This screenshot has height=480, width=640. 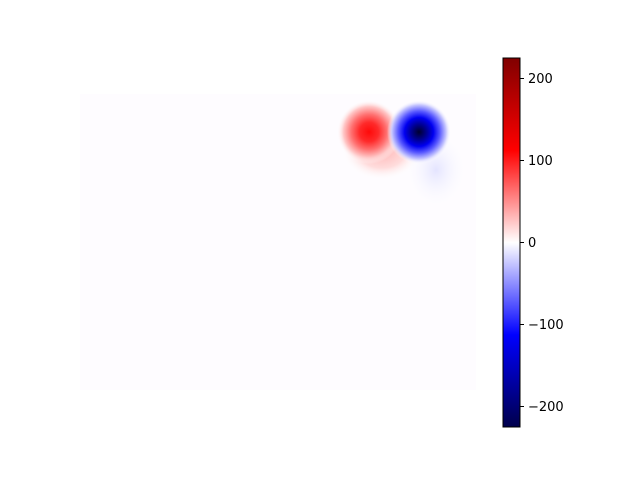 I want to click on colorbar: −200 −100 0 100 200, so click(x=533, y=242).